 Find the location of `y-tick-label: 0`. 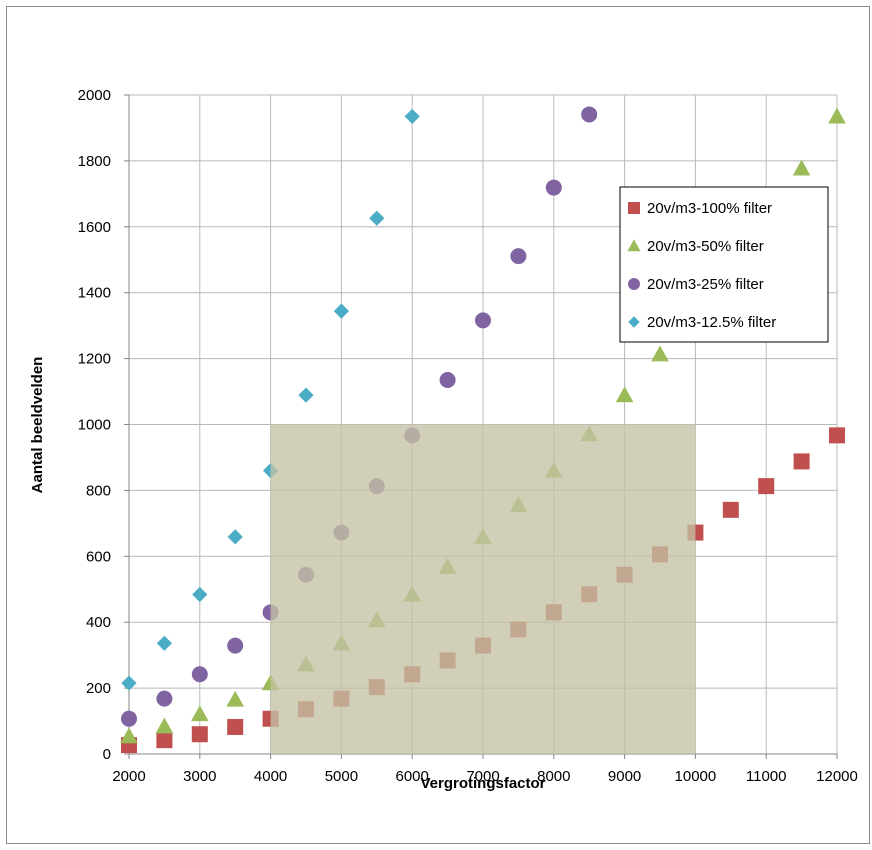

y-tick-label: 0 is located at coordinates (107, 754).